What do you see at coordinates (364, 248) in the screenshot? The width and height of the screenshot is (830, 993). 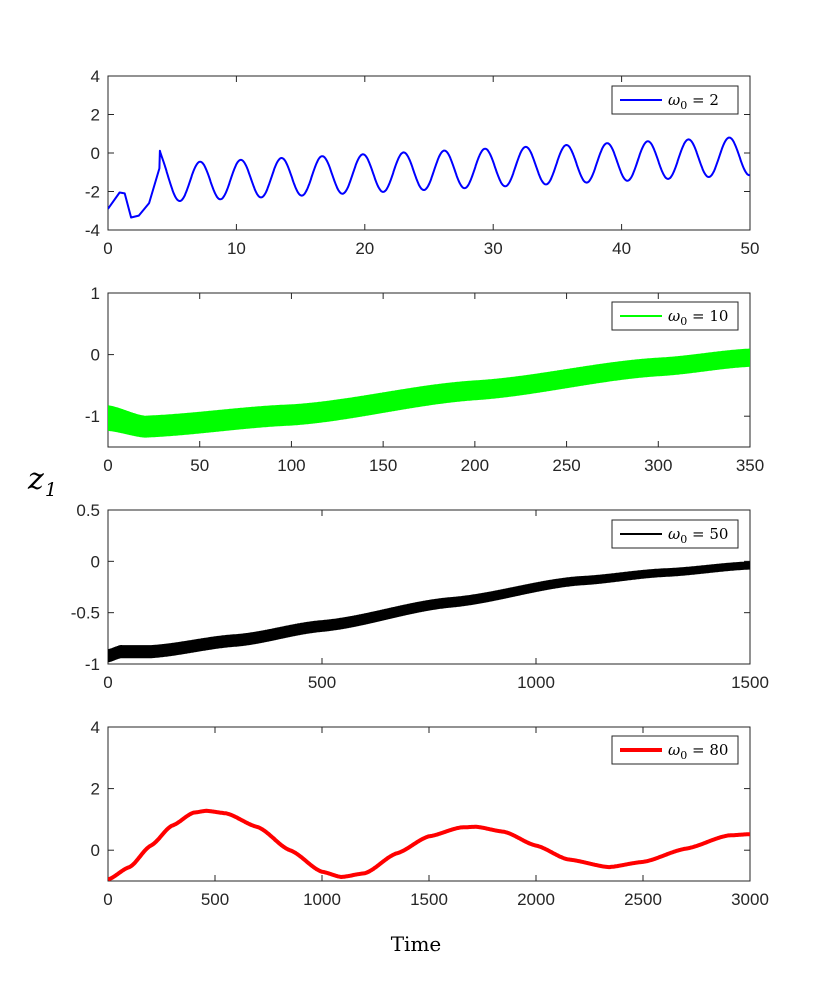 I see `x-tick-label: 20` at bounding box center [364, 248].